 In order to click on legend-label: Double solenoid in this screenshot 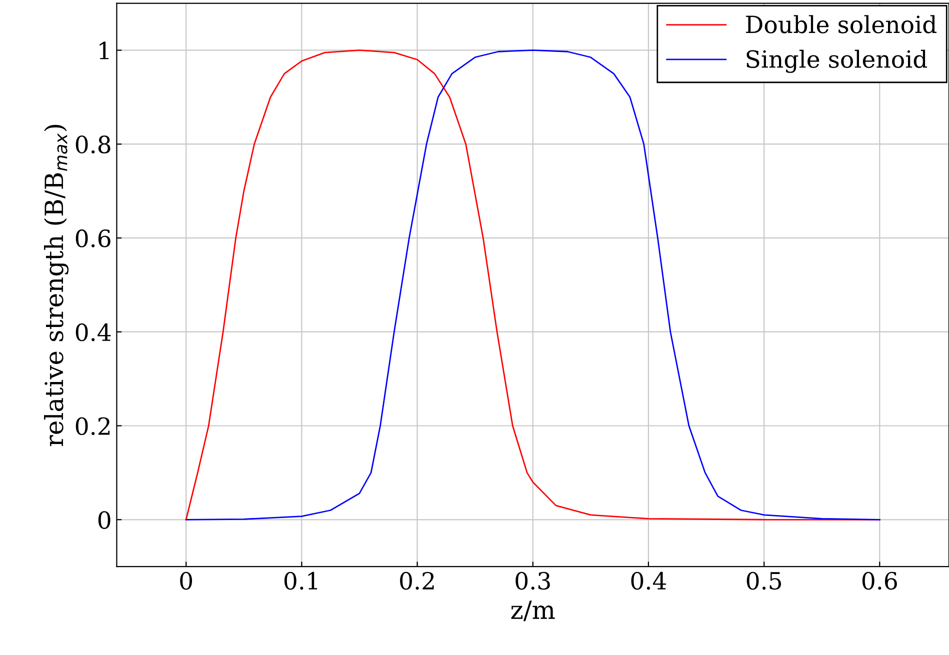, I will do `click(841, 24)`.